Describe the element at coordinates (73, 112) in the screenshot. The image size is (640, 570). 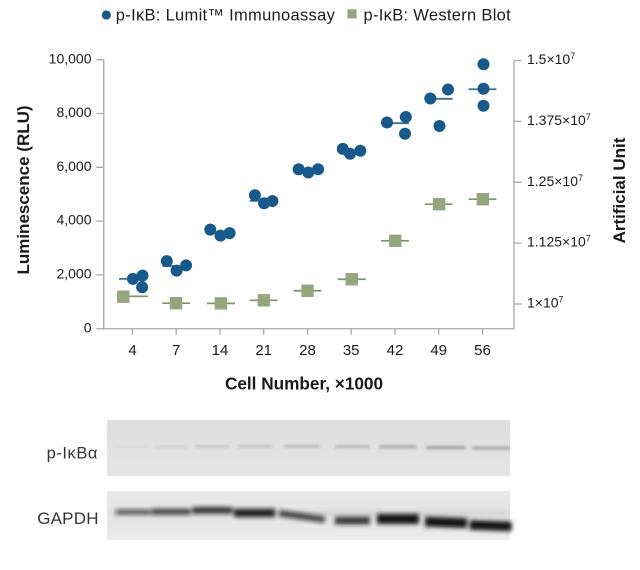
I see `svg-text: 8,000` at that location.